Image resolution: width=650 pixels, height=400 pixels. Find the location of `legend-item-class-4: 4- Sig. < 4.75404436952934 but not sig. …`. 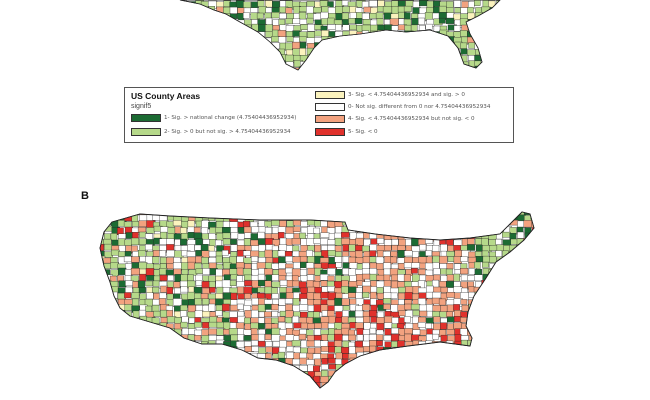

legend-item-class-4: 4- Sig. < 4.75404436952934 but not sig. … is located at coordinates (395, 119).